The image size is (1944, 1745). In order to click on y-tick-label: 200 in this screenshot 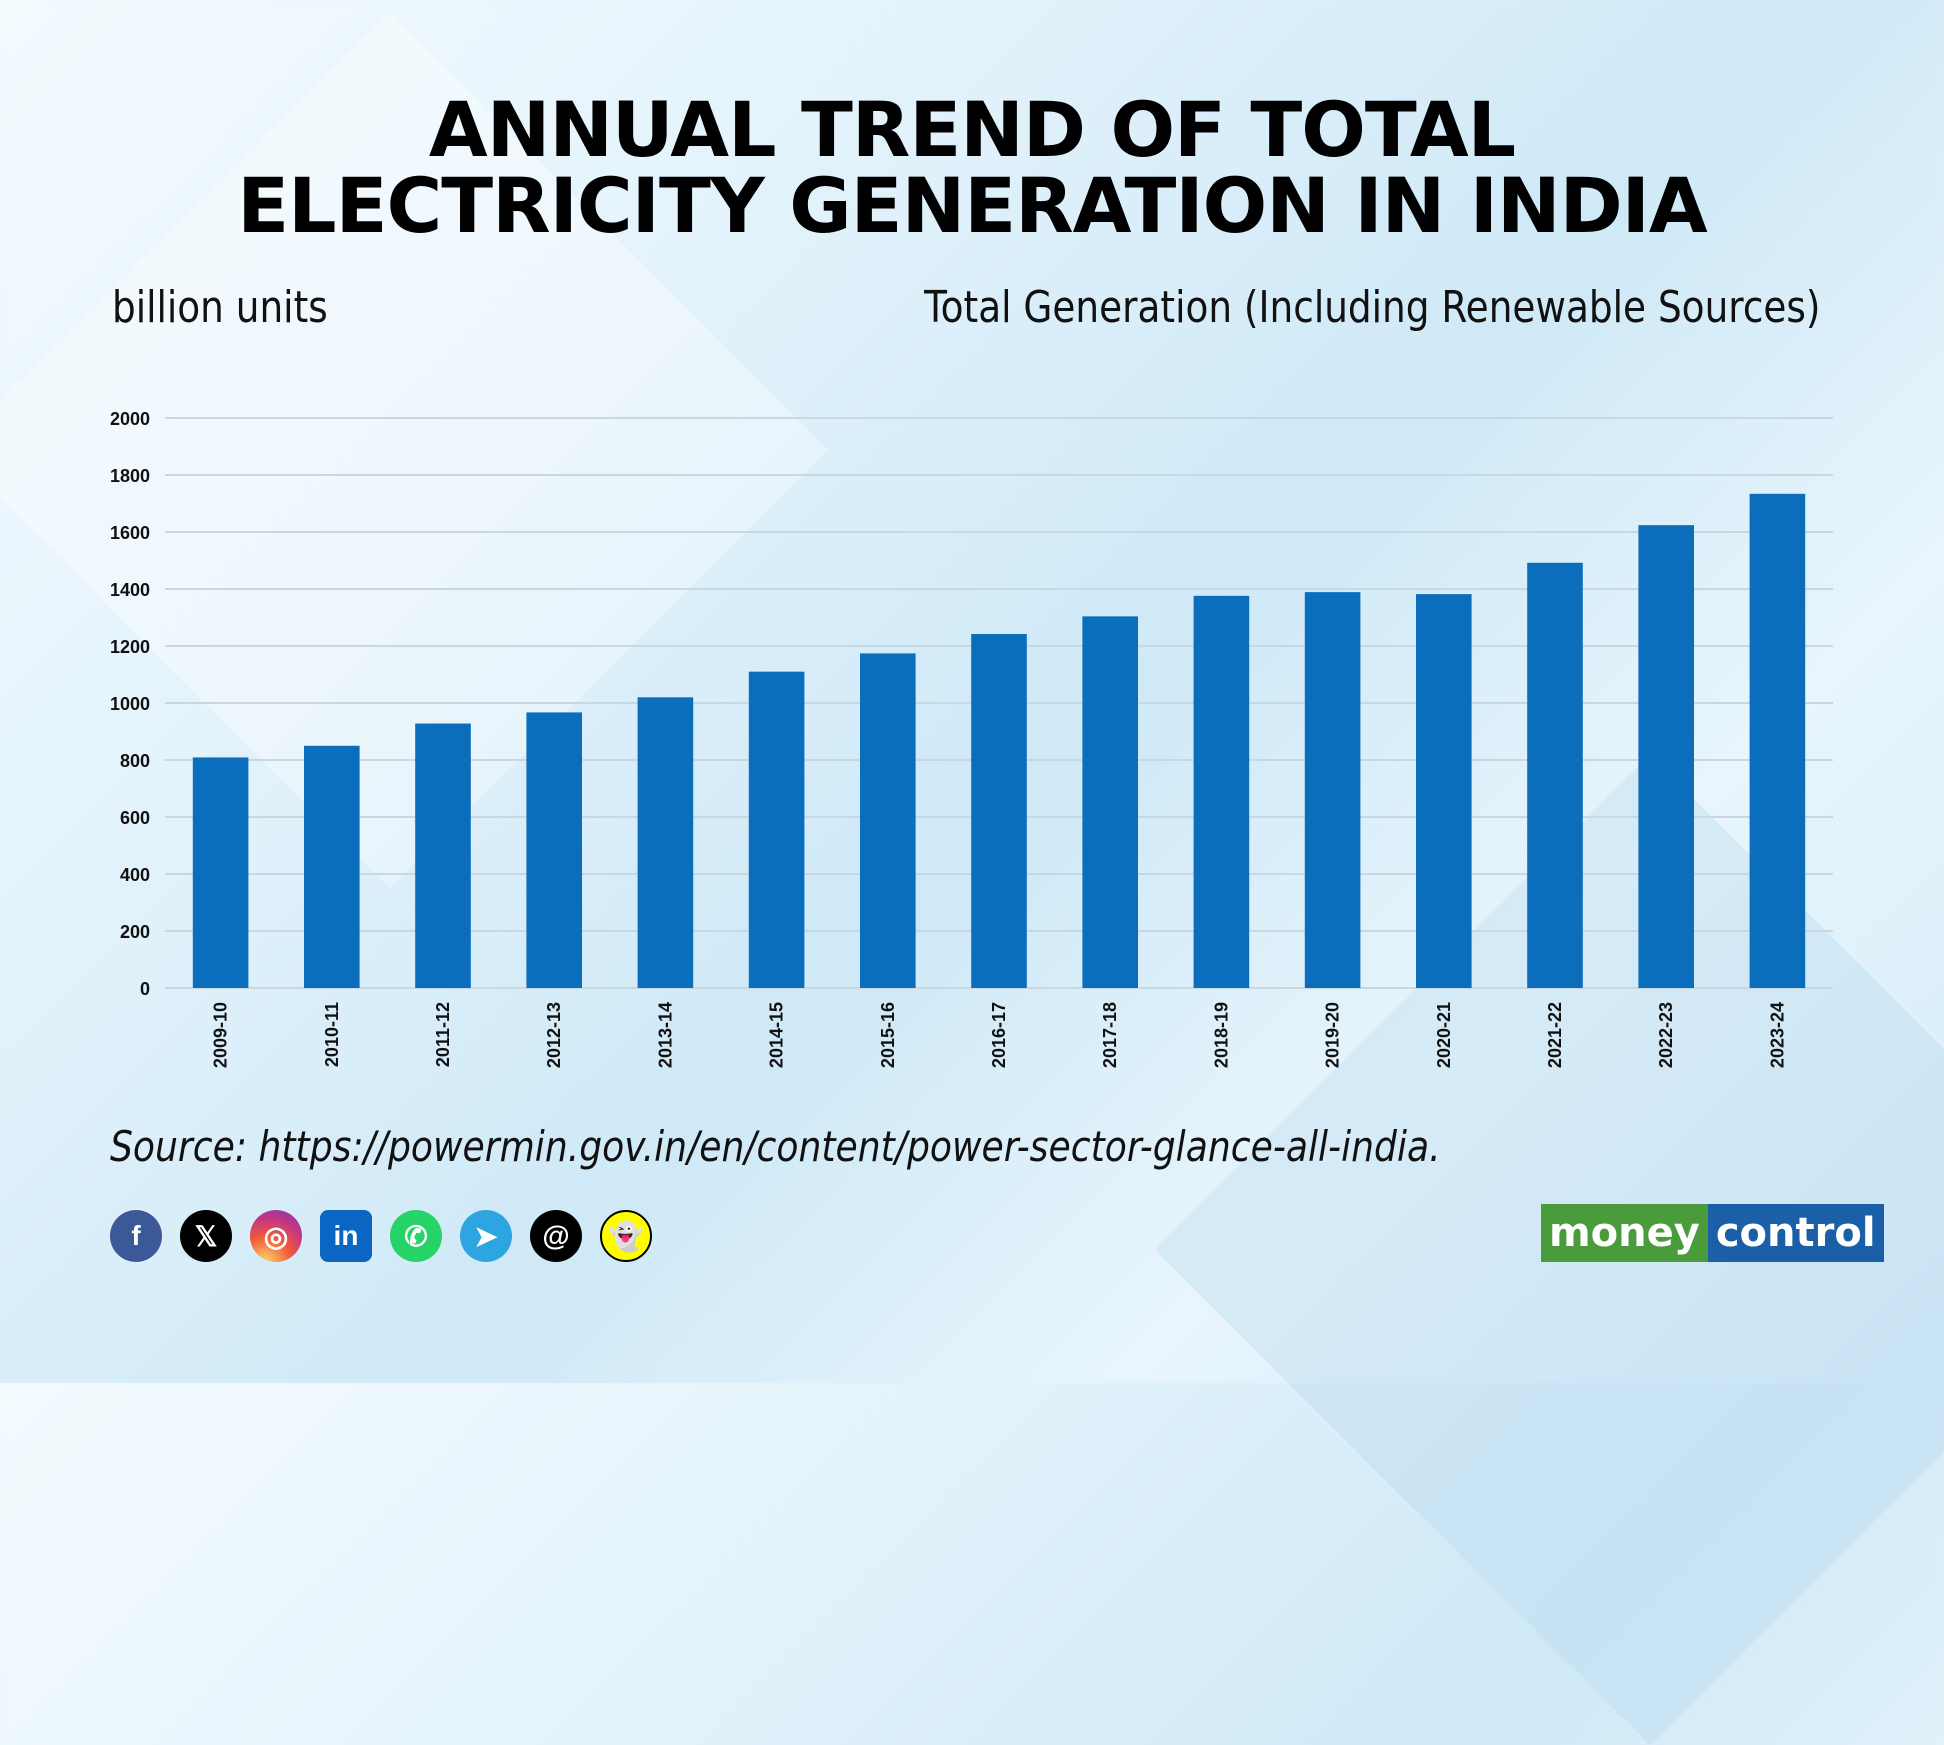, I will do `click(135, 932)`.